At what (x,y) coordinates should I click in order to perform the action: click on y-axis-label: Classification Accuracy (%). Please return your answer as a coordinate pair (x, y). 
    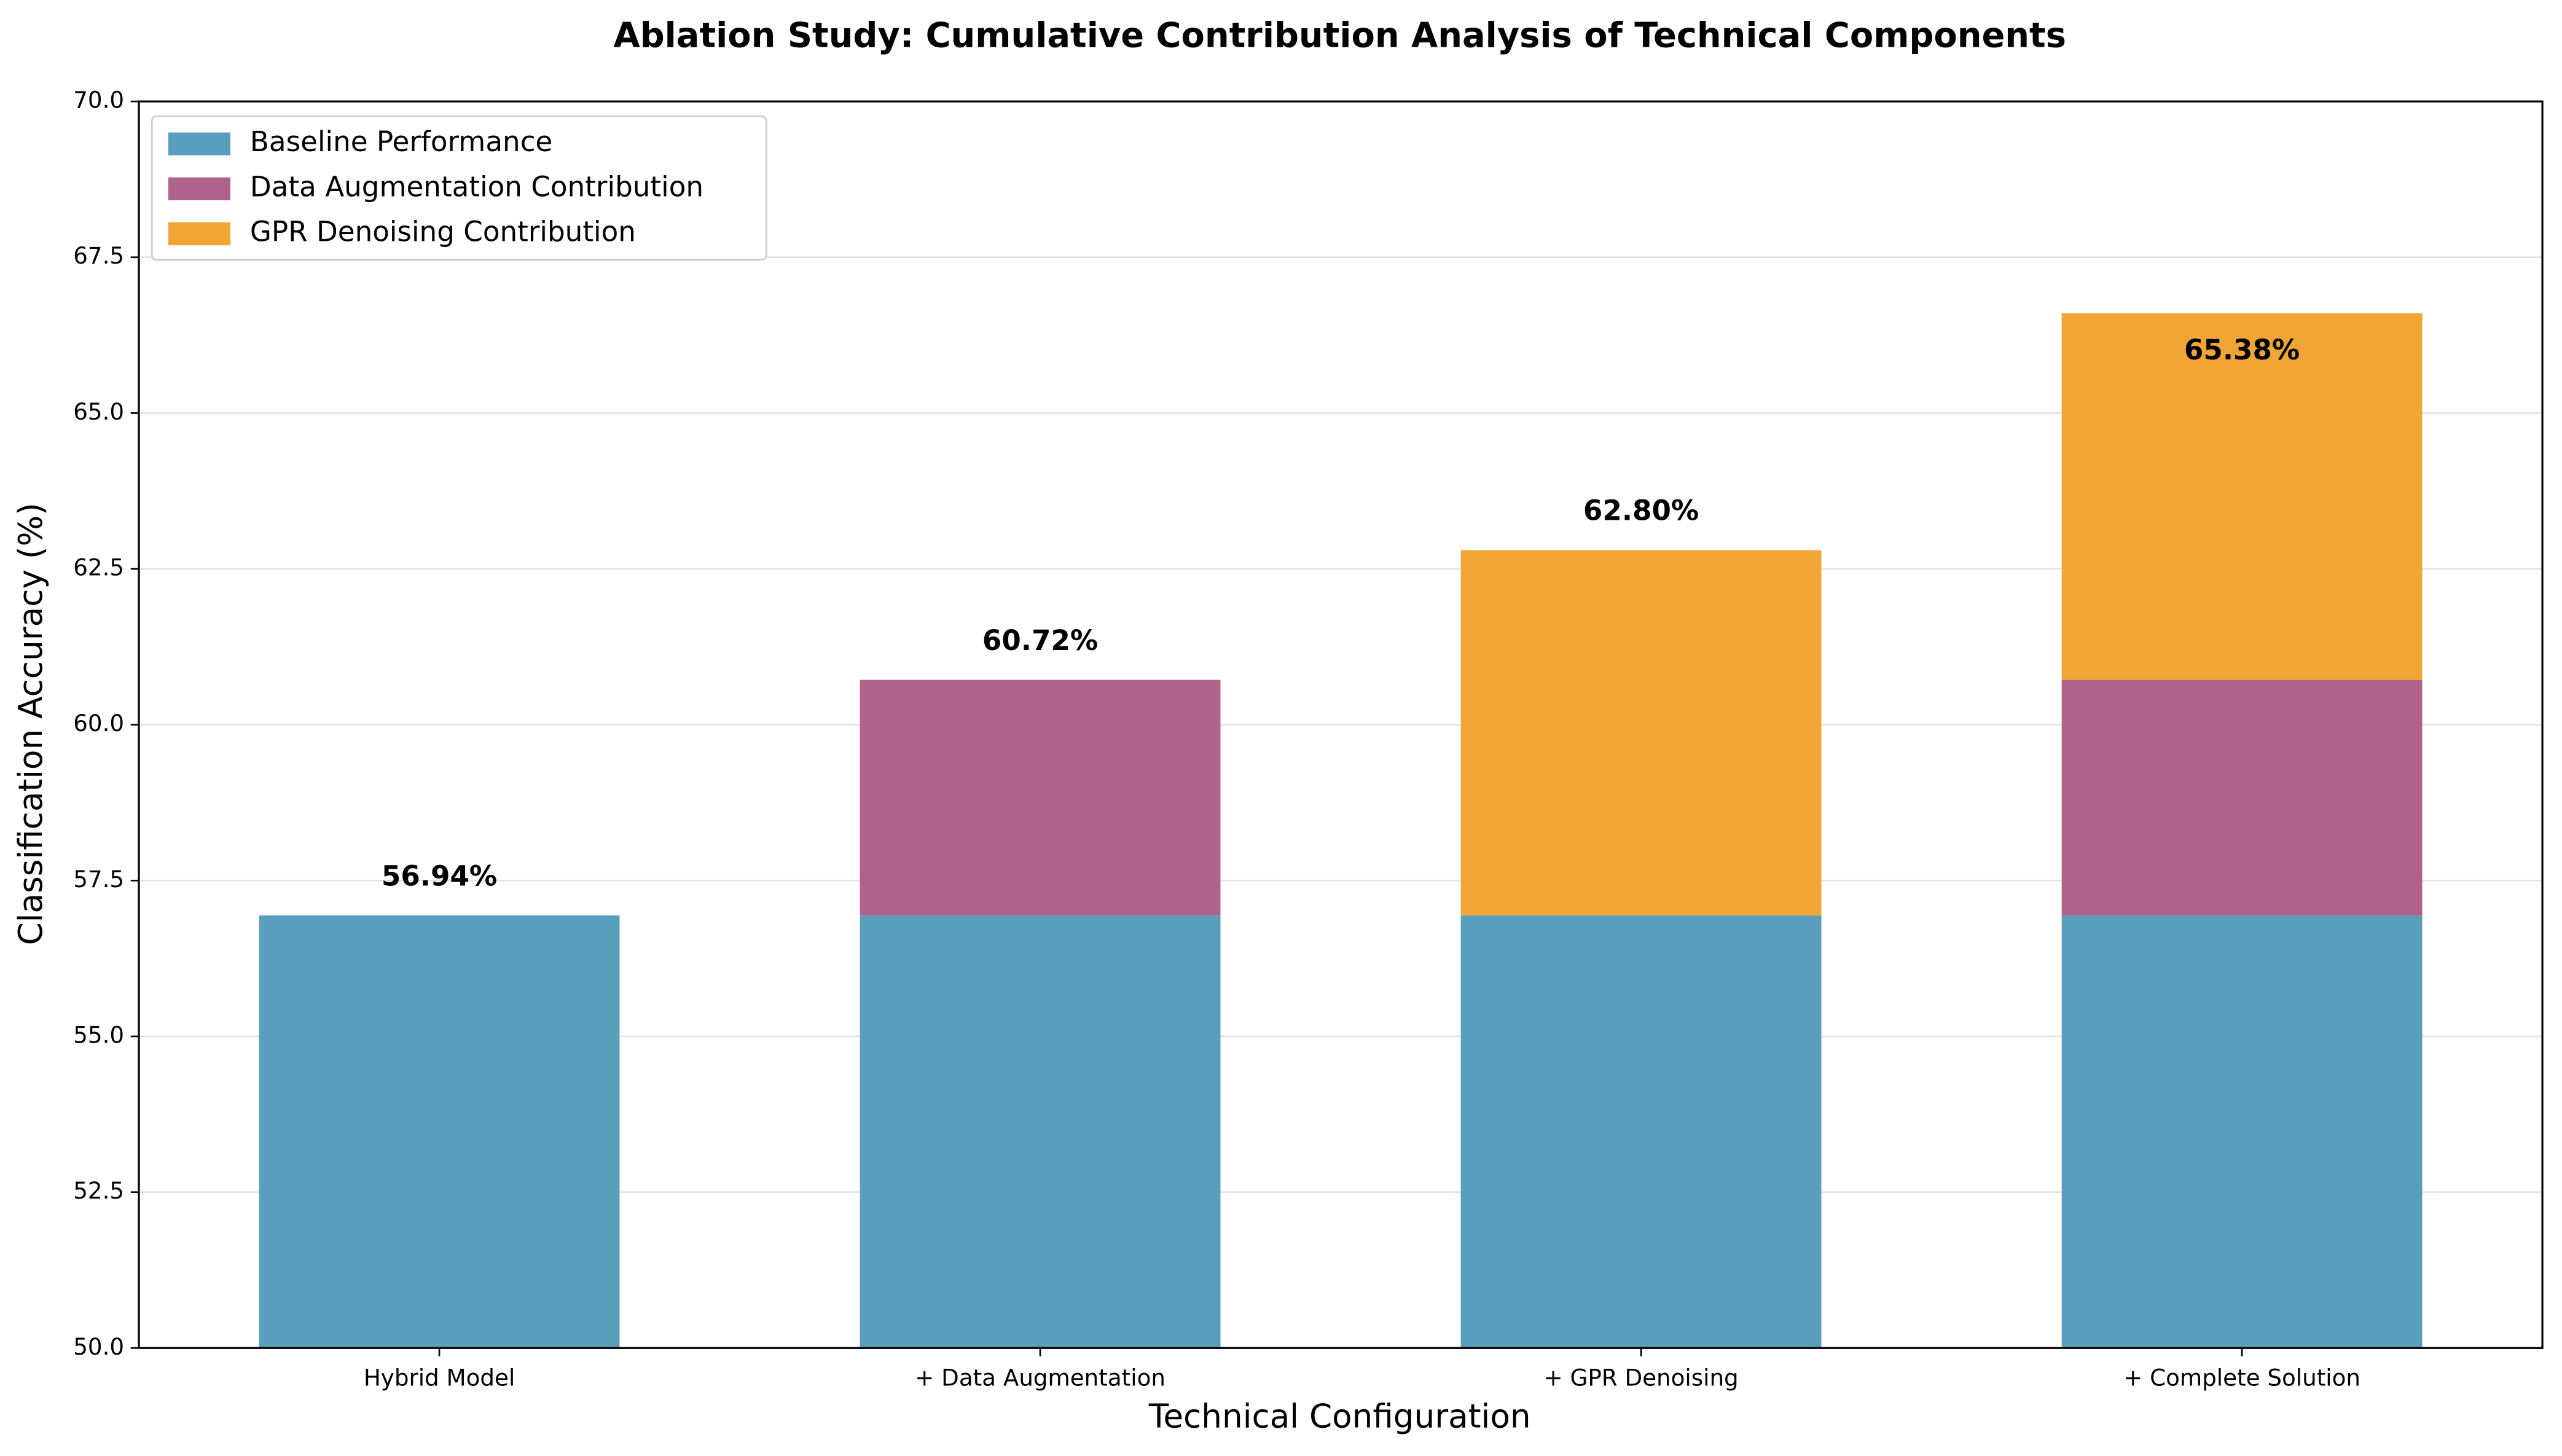
    Looking at the image, I should click on (31, 724).